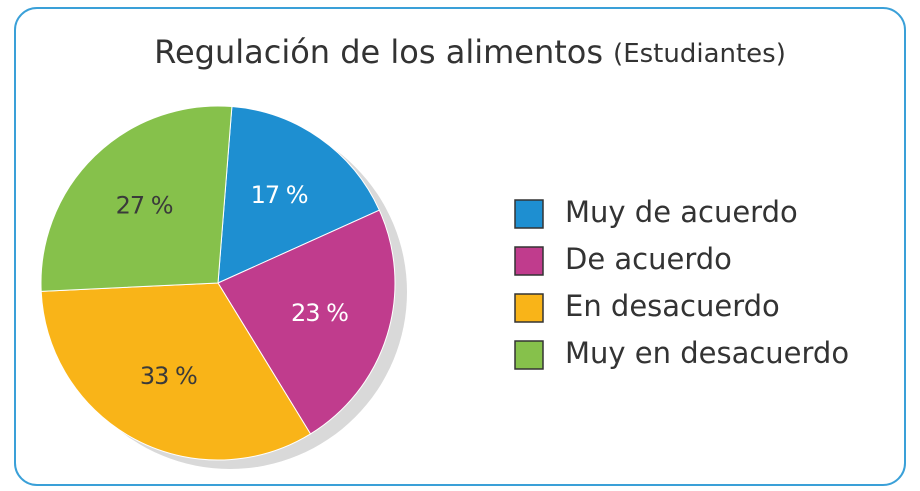 The width and height of the screenshot is (920, 491). What do you see at coordinates (707, 353) in the screenshot?
I see `legend-label: Muy en desacuerdo` at bounding box center [707, 353].